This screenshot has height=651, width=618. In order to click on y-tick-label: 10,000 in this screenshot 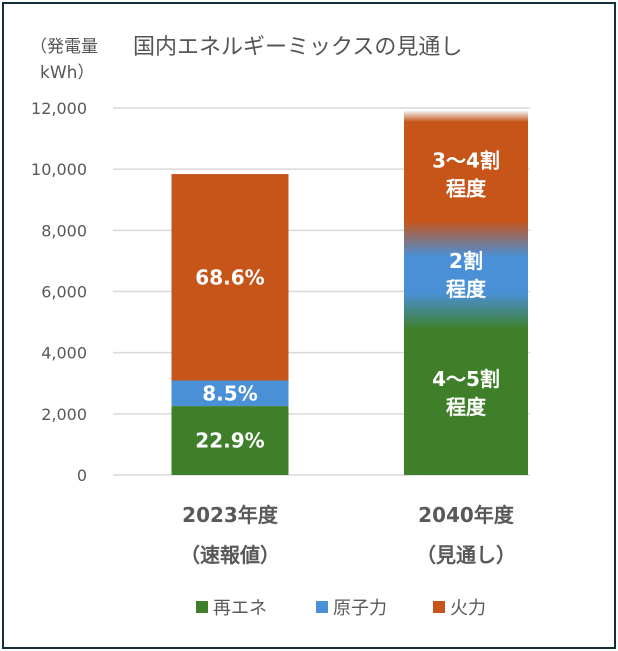, I will do `click(59, 169)`.